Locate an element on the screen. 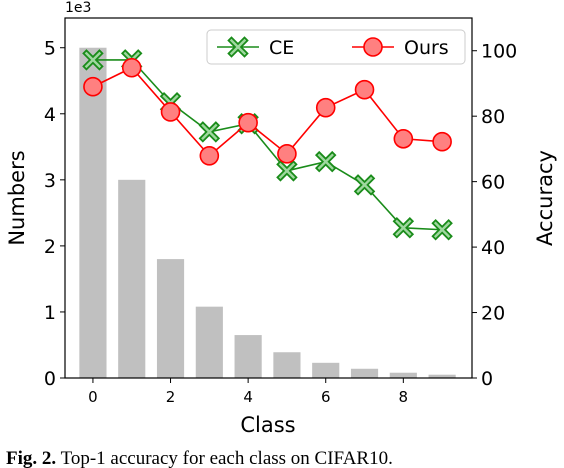  y2-tick-label: 100 is located at coordinates (499, 52).